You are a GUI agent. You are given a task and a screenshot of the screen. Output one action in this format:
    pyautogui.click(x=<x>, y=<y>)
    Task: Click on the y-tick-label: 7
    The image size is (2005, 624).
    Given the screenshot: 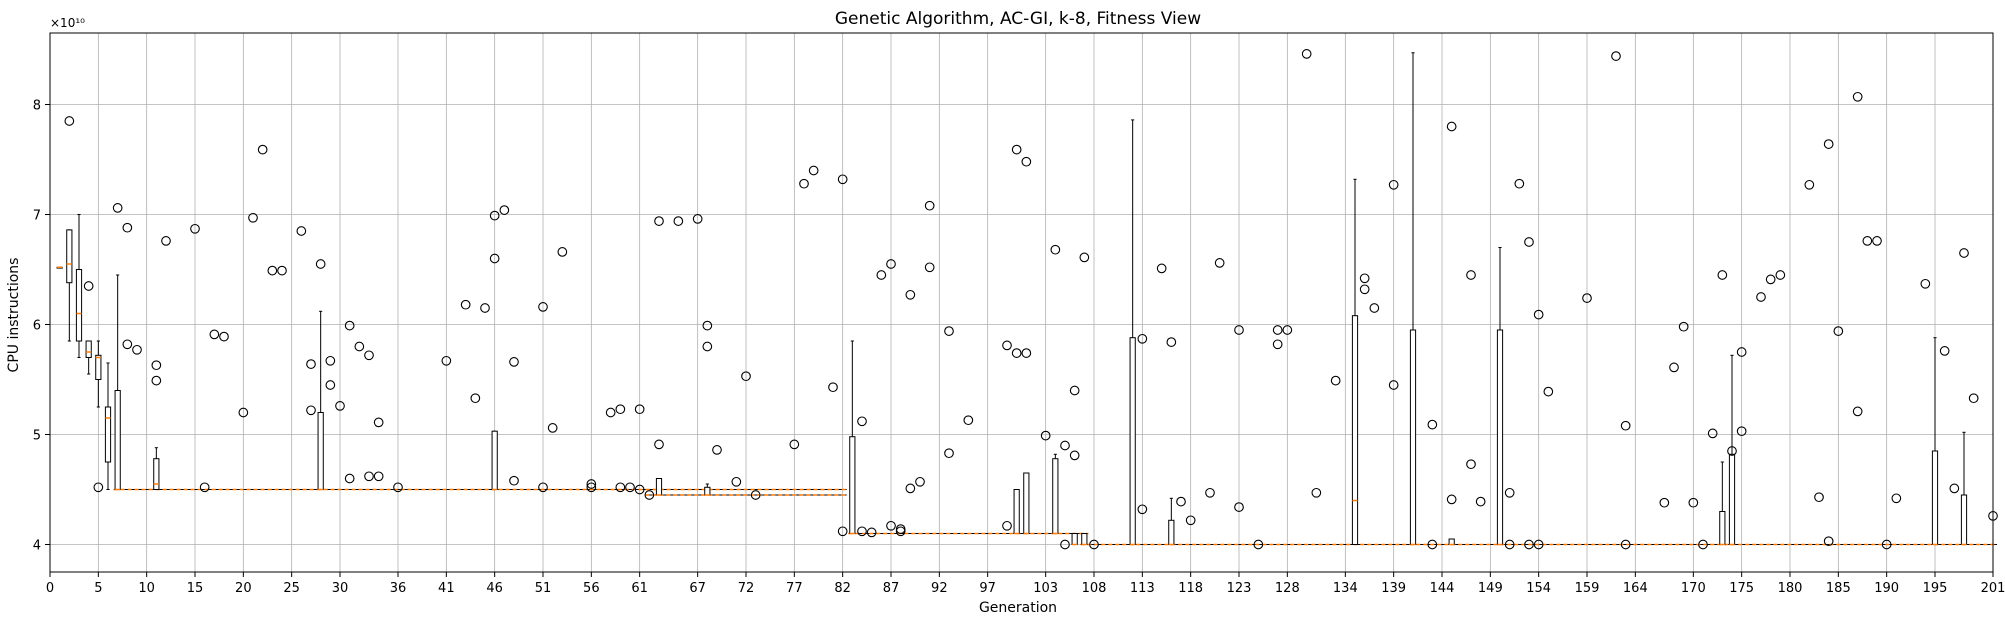 What is the action you would take?
    pyautogui.click(x=37, y=216)
    